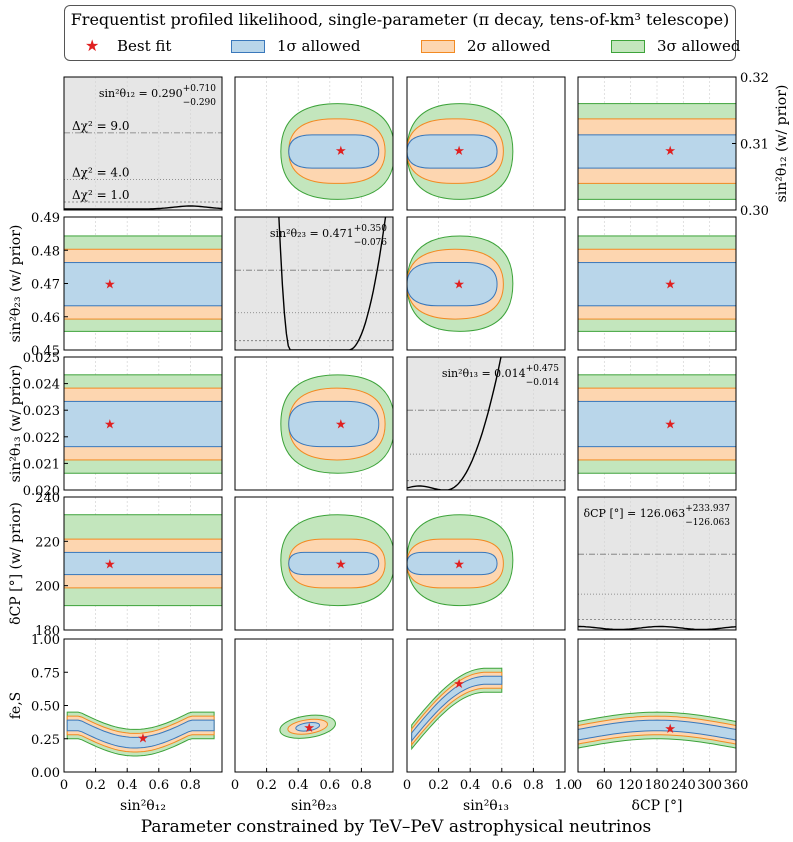 The width and height of the screenshot is (793, 842). What do you see at coordinates (45, 640) in the screenshot?
I see `y-tick-label: 1.00` at bounding box center [45, 640].